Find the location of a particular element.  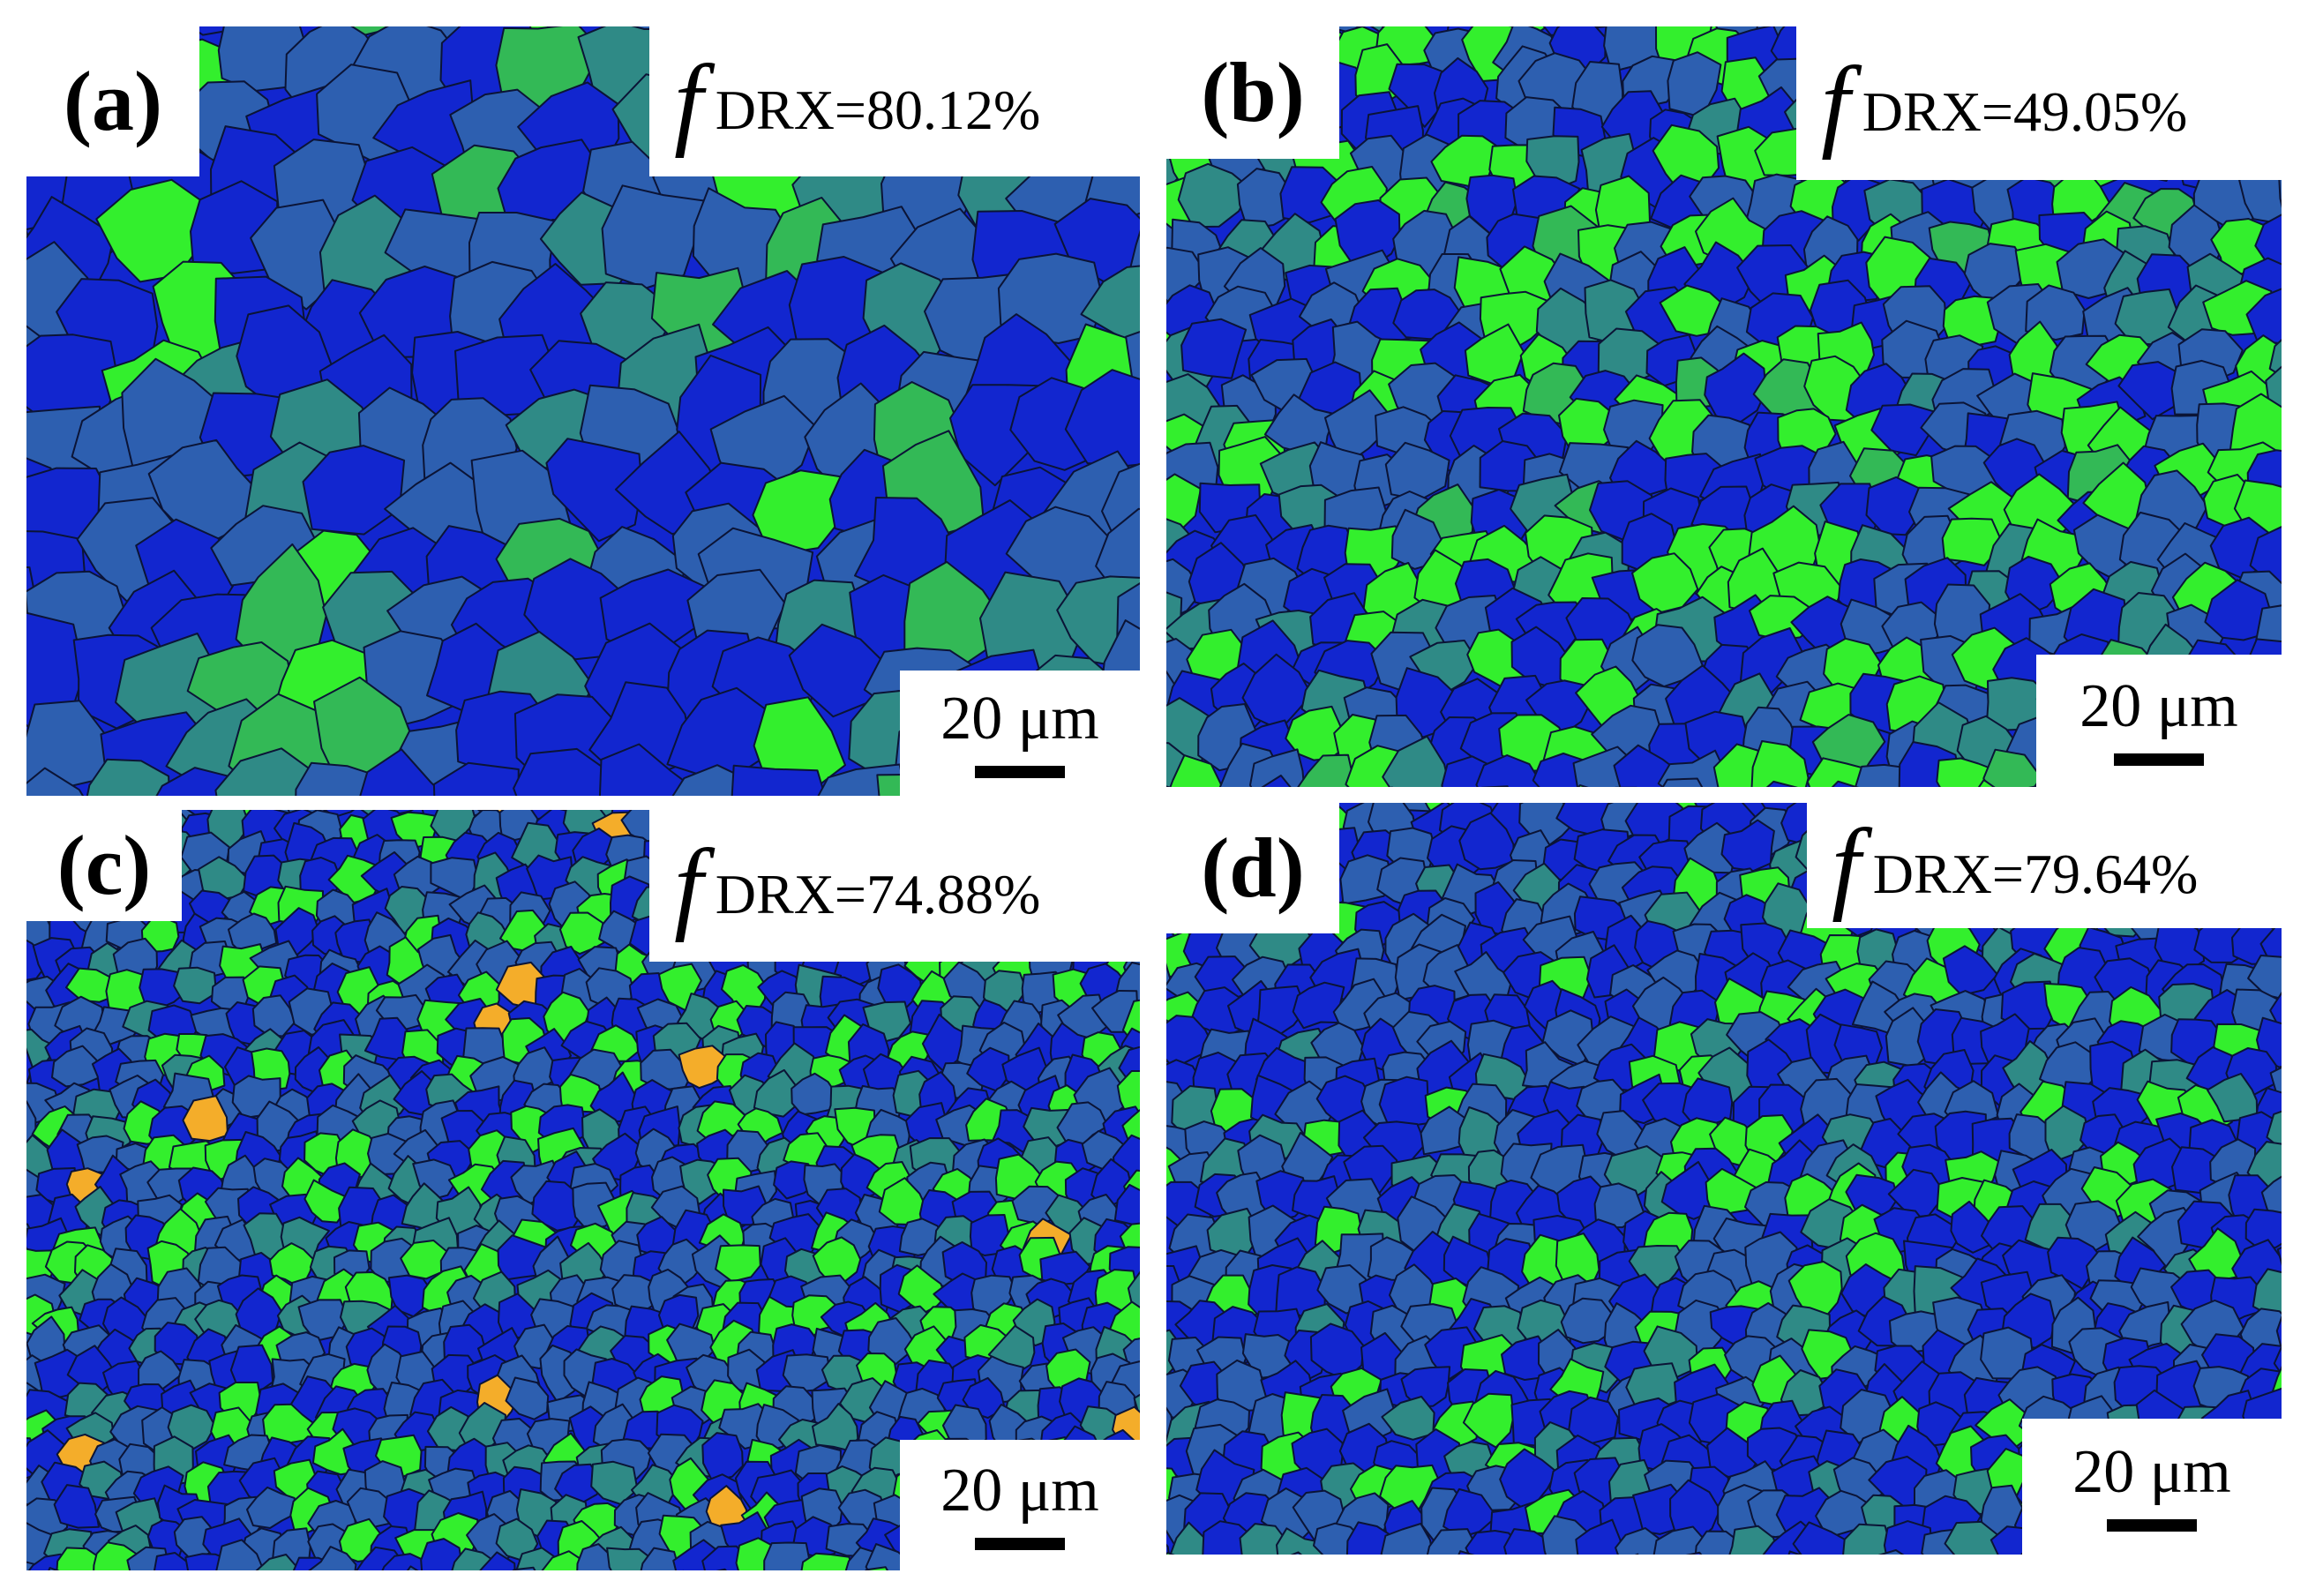

panel-label: (c) is located at coordinates (104, 865).